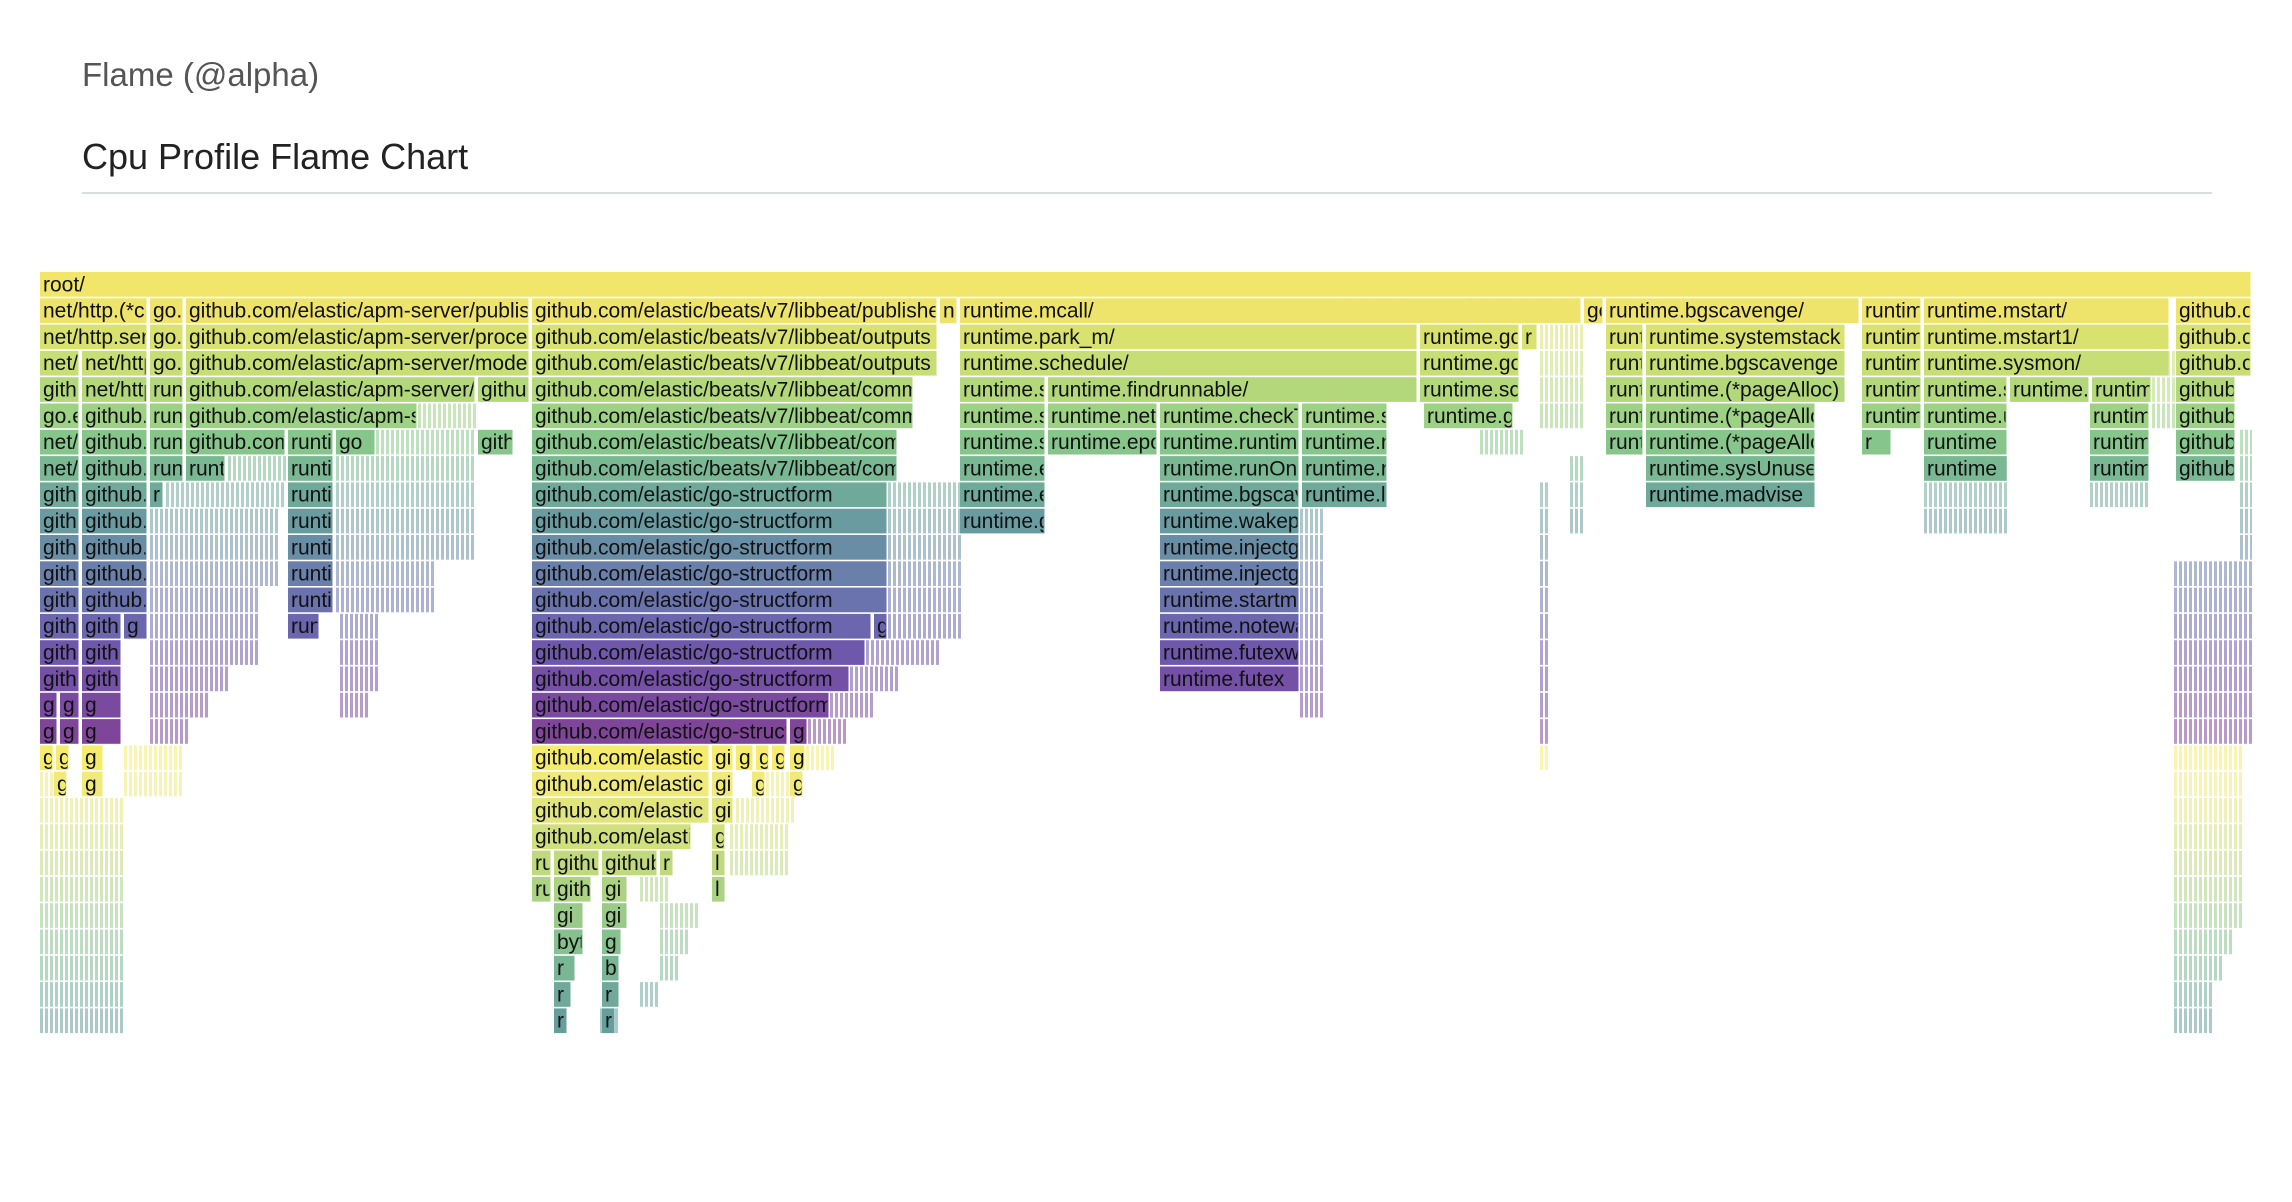 This screenshot has width=2292, height=1202. I want to click on flame-frame: go.elastic.co/apm, so click(233, 310).